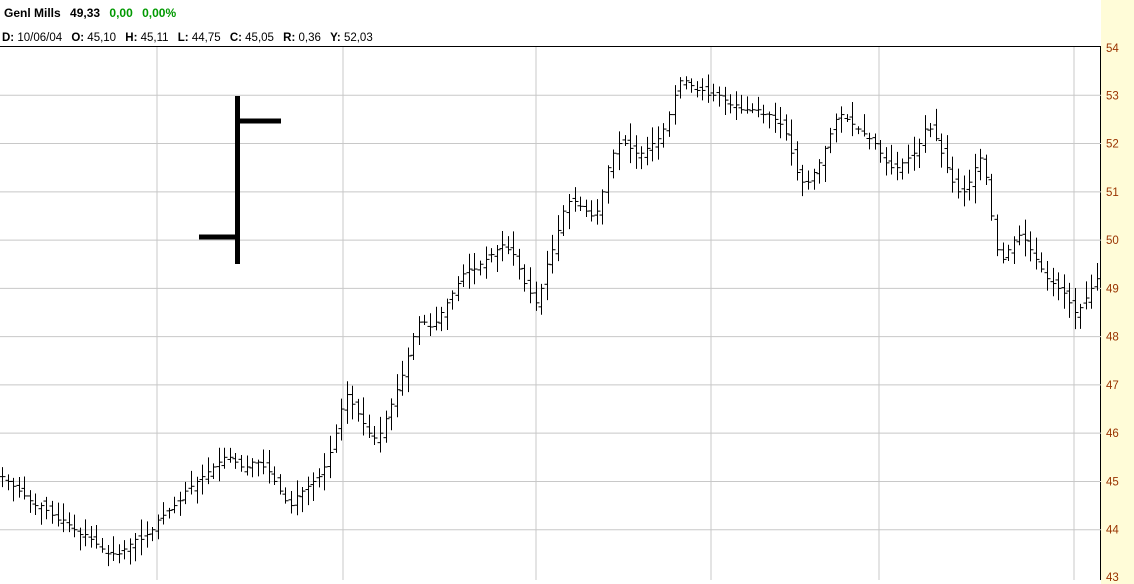 This screenshot has width=1134, height=584. What do you see at coordinates (289, 38) in the screenshot?
I see `range-label: R:` at bounding box center [289, 38].